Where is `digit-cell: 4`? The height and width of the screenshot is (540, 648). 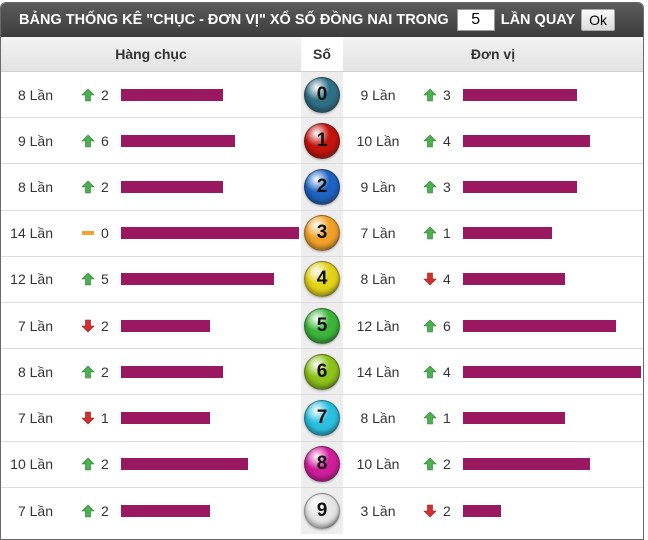 digit-cell: 4 is located at coordinates (322, 279).